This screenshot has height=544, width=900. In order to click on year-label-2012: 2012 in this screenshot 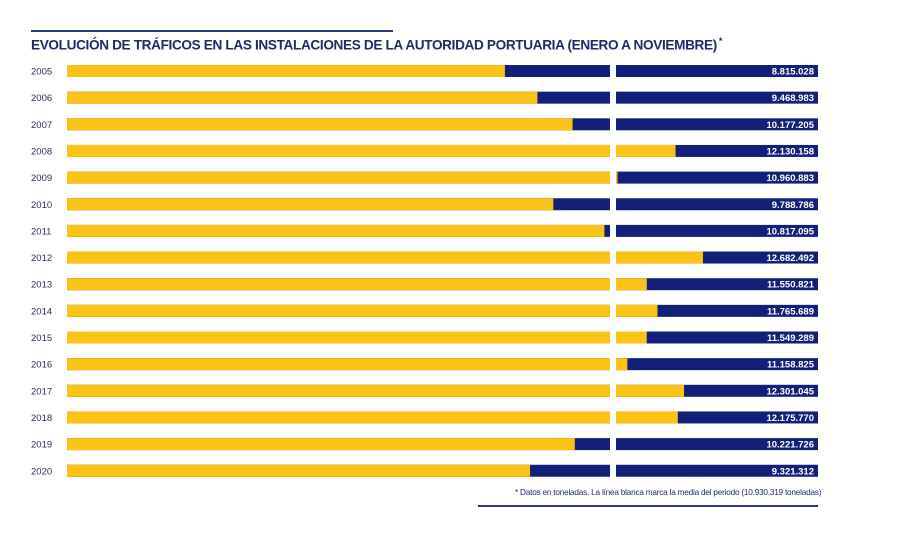, I will do `click(41, 258)`.